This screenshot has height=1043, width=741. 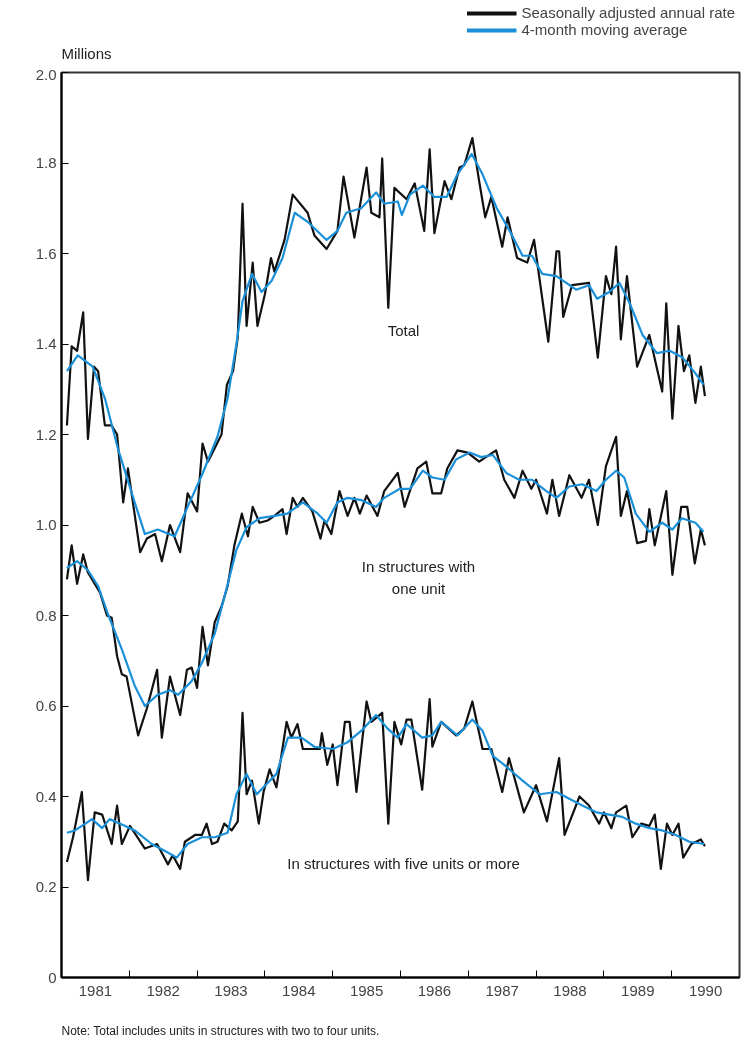 What do you see at coordinates (95, 990) in the screenshot?
I see `x-tick-label: 1981` at bounding box center [95, 990].